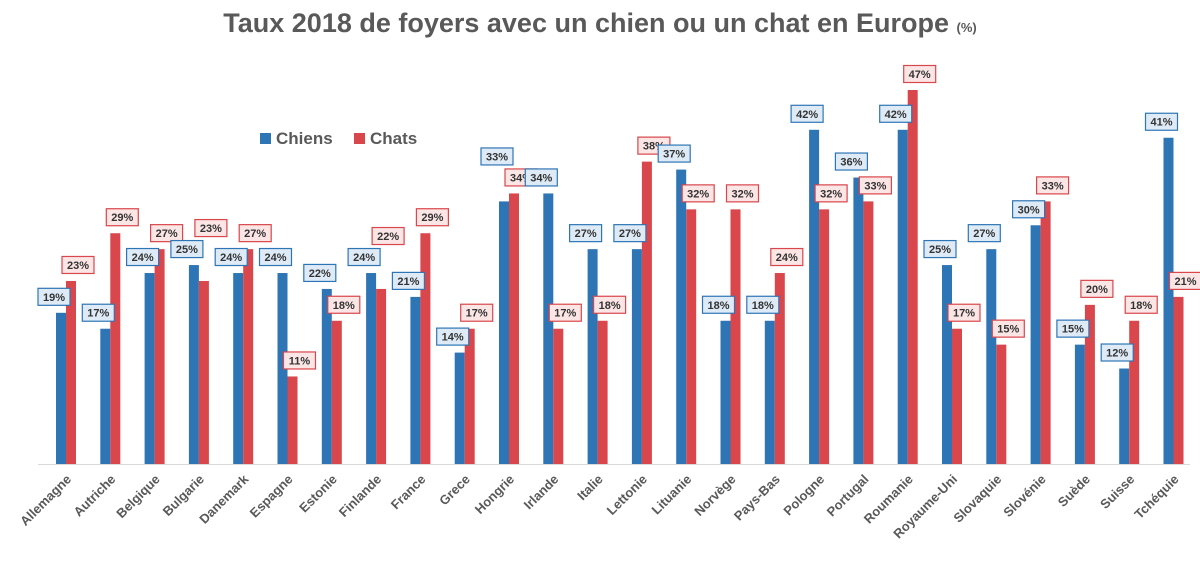  I want to click on data-label-text: 14%, so click(453, 338).